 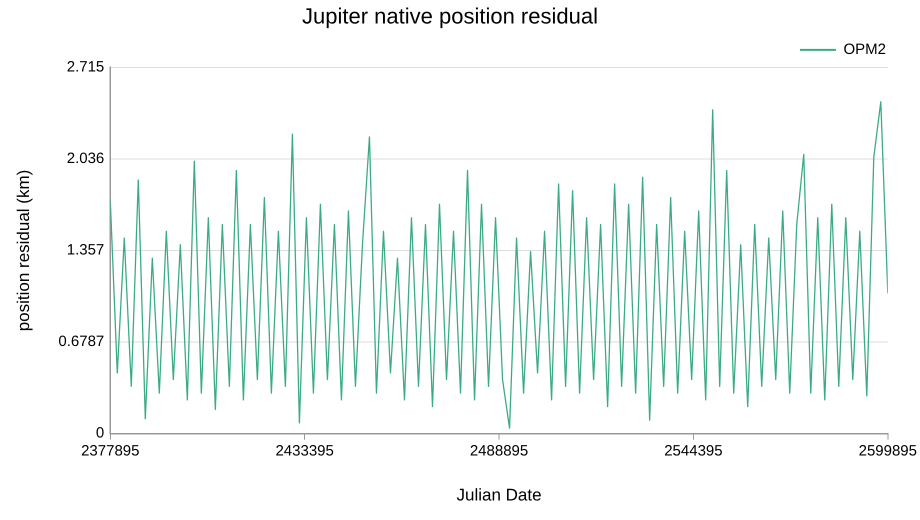 I want to click on x-tick-label: 2377895, so click(x=110, y=451).